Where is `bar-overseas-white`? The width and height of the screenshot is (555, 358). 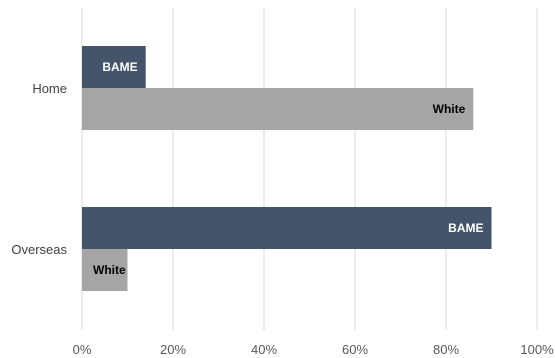
bar-overseas-white is located at coordinates (105, 270).